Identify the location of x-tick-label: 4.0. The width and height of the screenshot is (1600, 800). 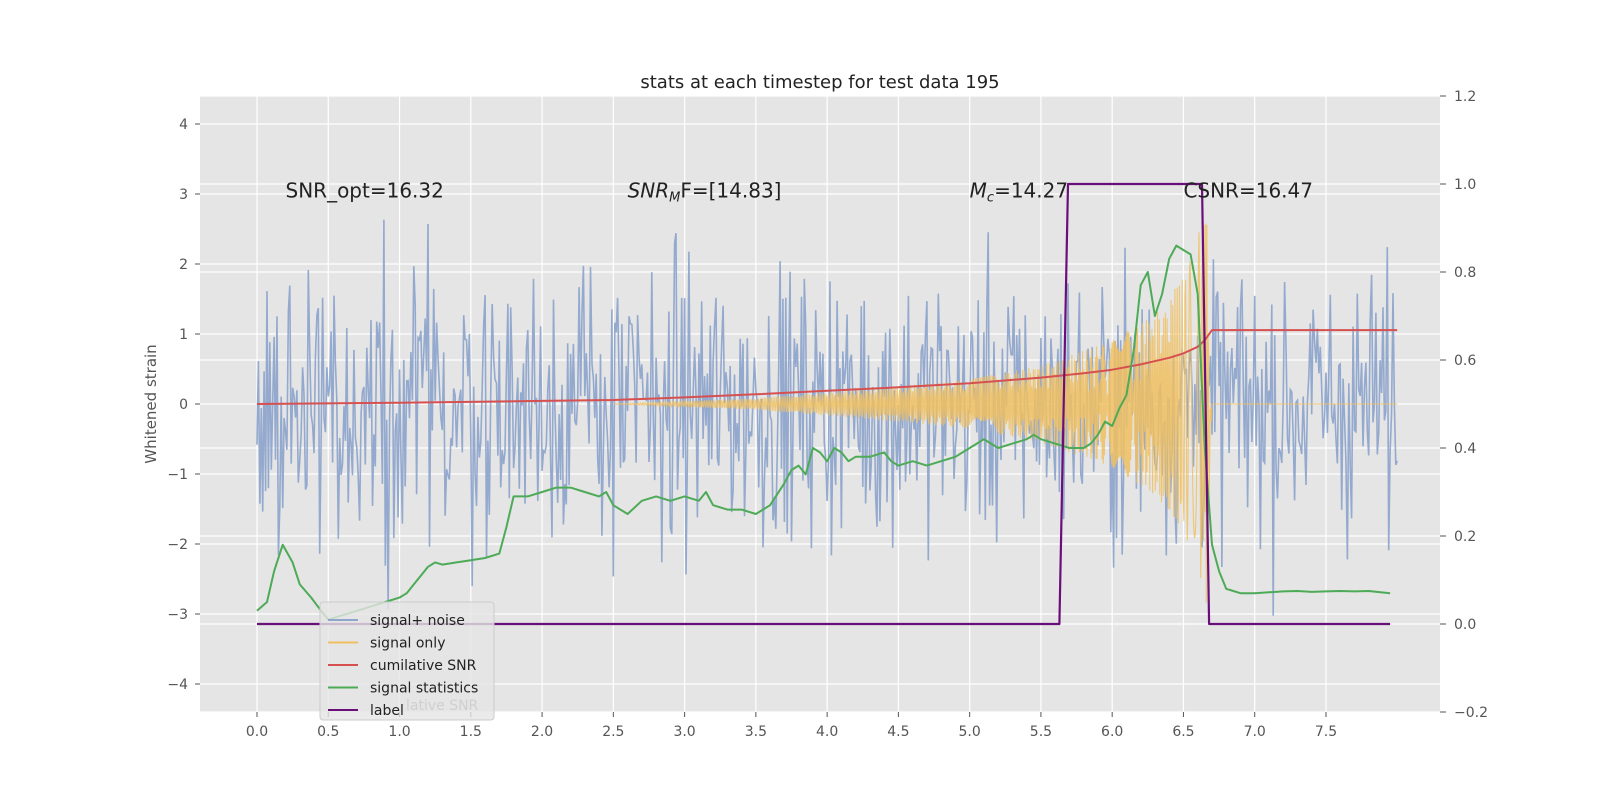
(827, 732).